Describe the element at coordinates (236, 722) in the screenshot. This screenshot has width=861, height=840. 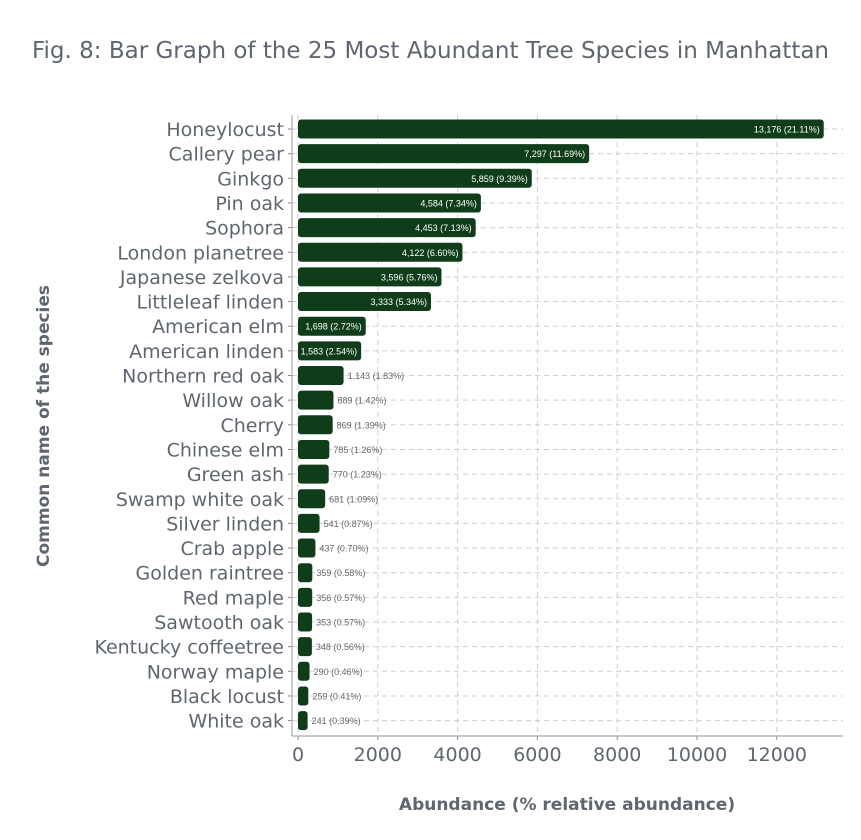
I see `category-label: White oak` at that location.